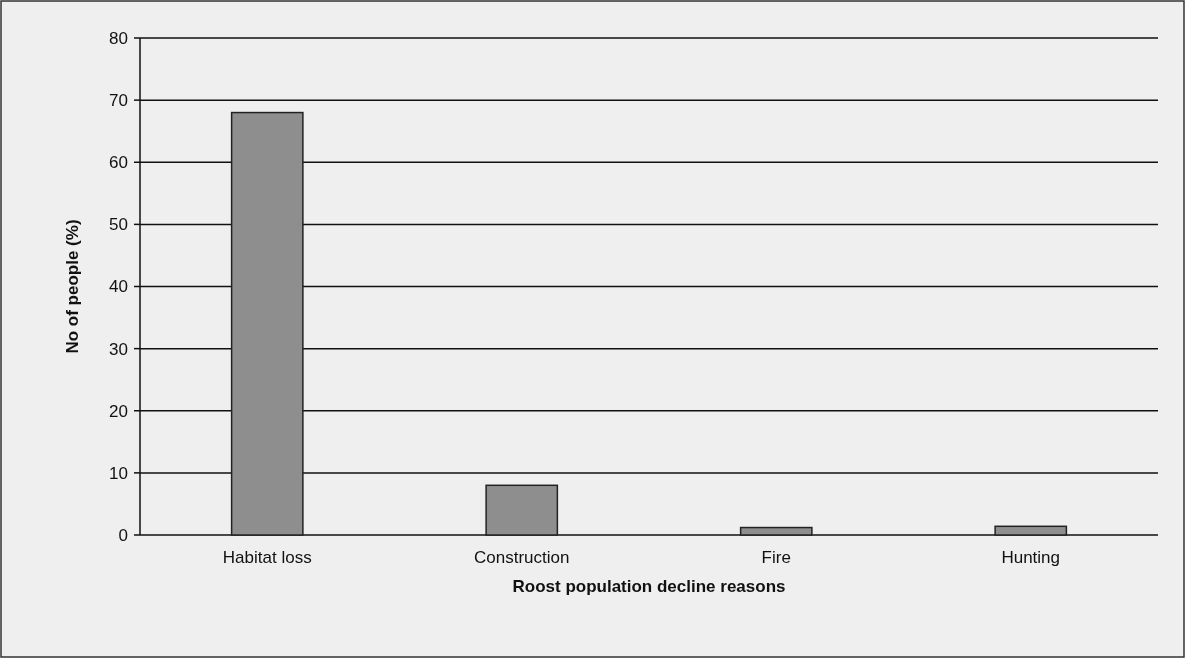  I want to click on y-tick-label: 30, so click(118, 349).